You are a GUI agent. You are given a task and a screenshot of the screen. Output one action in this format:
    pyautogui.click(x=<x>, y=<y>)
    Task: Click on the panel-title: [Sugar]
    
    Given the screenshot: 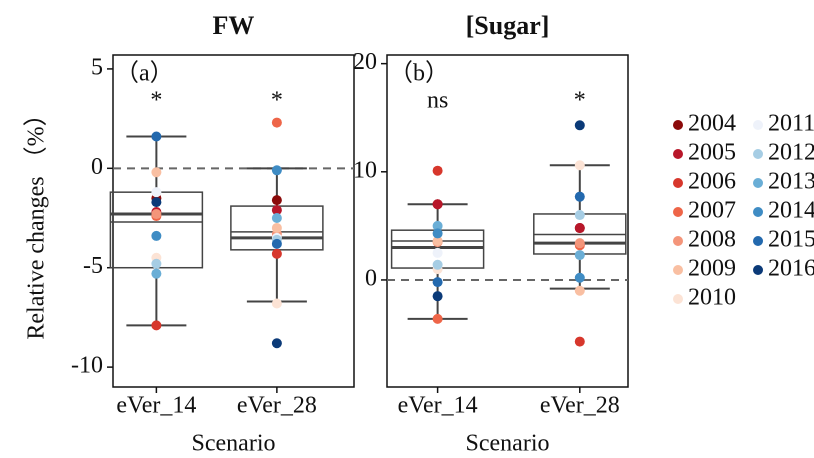 What is the action you would take?
    pyautogui.click(x=508, y=25)
    